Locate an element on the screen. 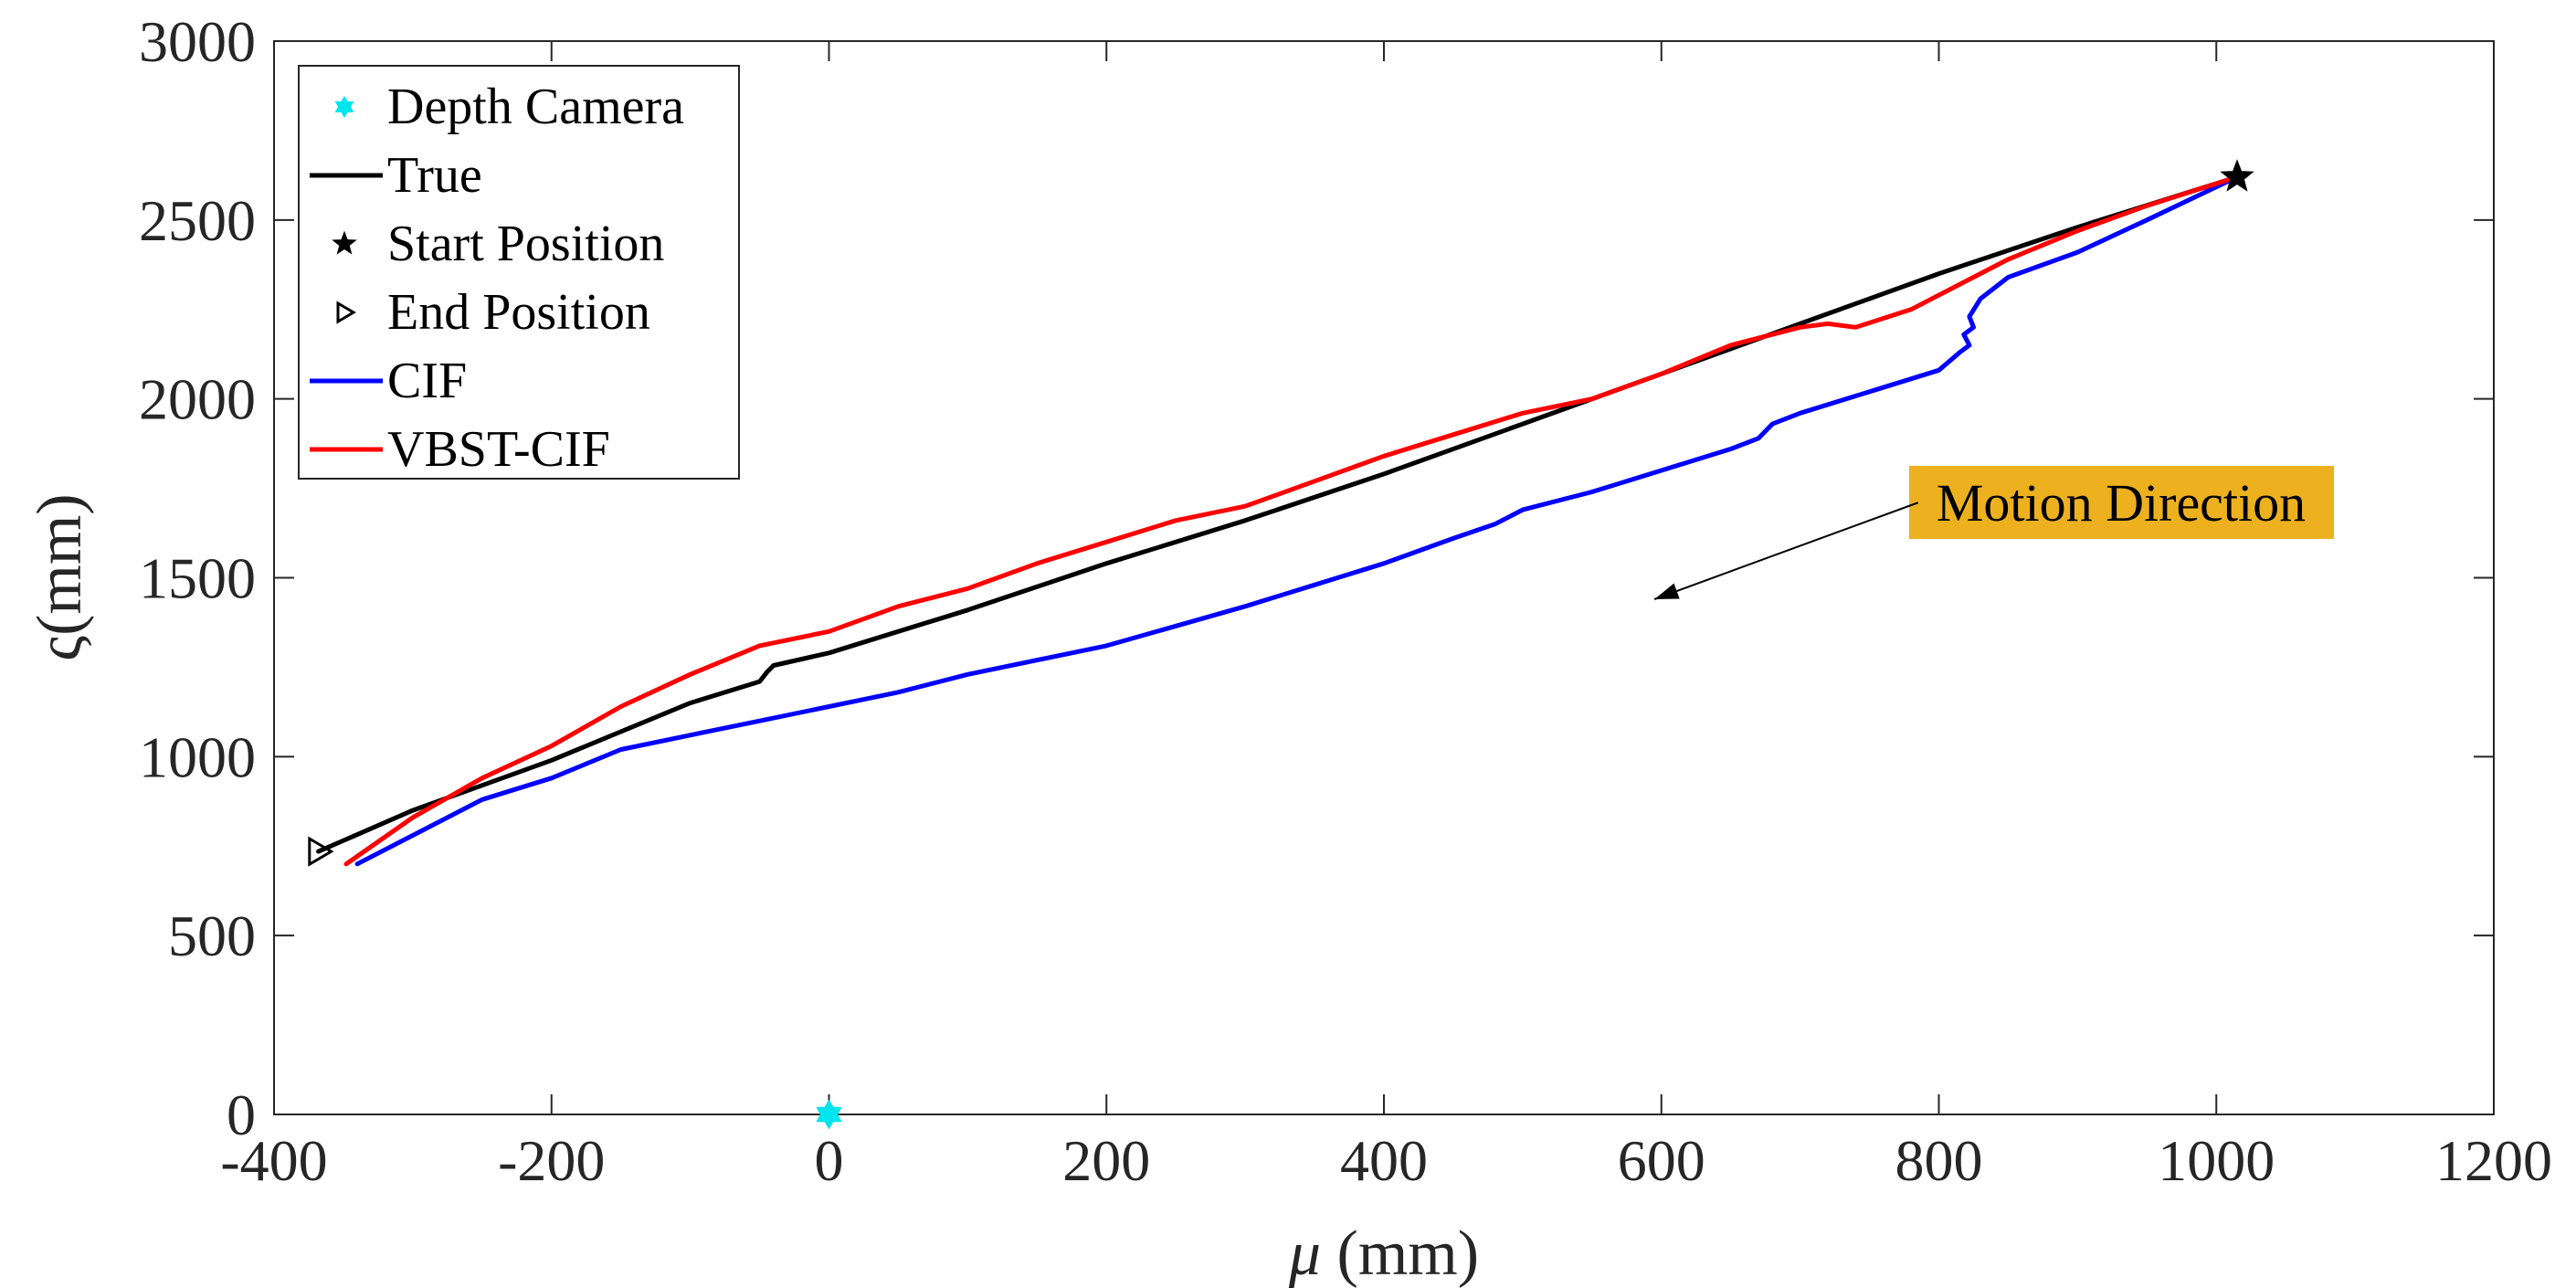 The height and width of the screenshot is (1288, 2576). x-tick-label: 0 is located at coordinates (829, 1160).